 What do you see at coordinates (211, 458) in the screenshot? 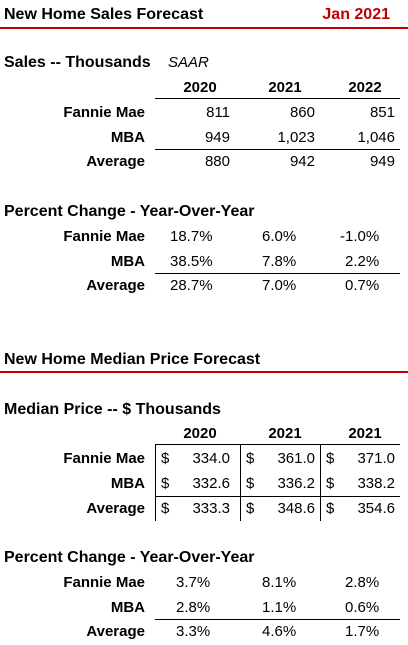
I see `price-cell: 334.0` at bounding box center [211, 458].